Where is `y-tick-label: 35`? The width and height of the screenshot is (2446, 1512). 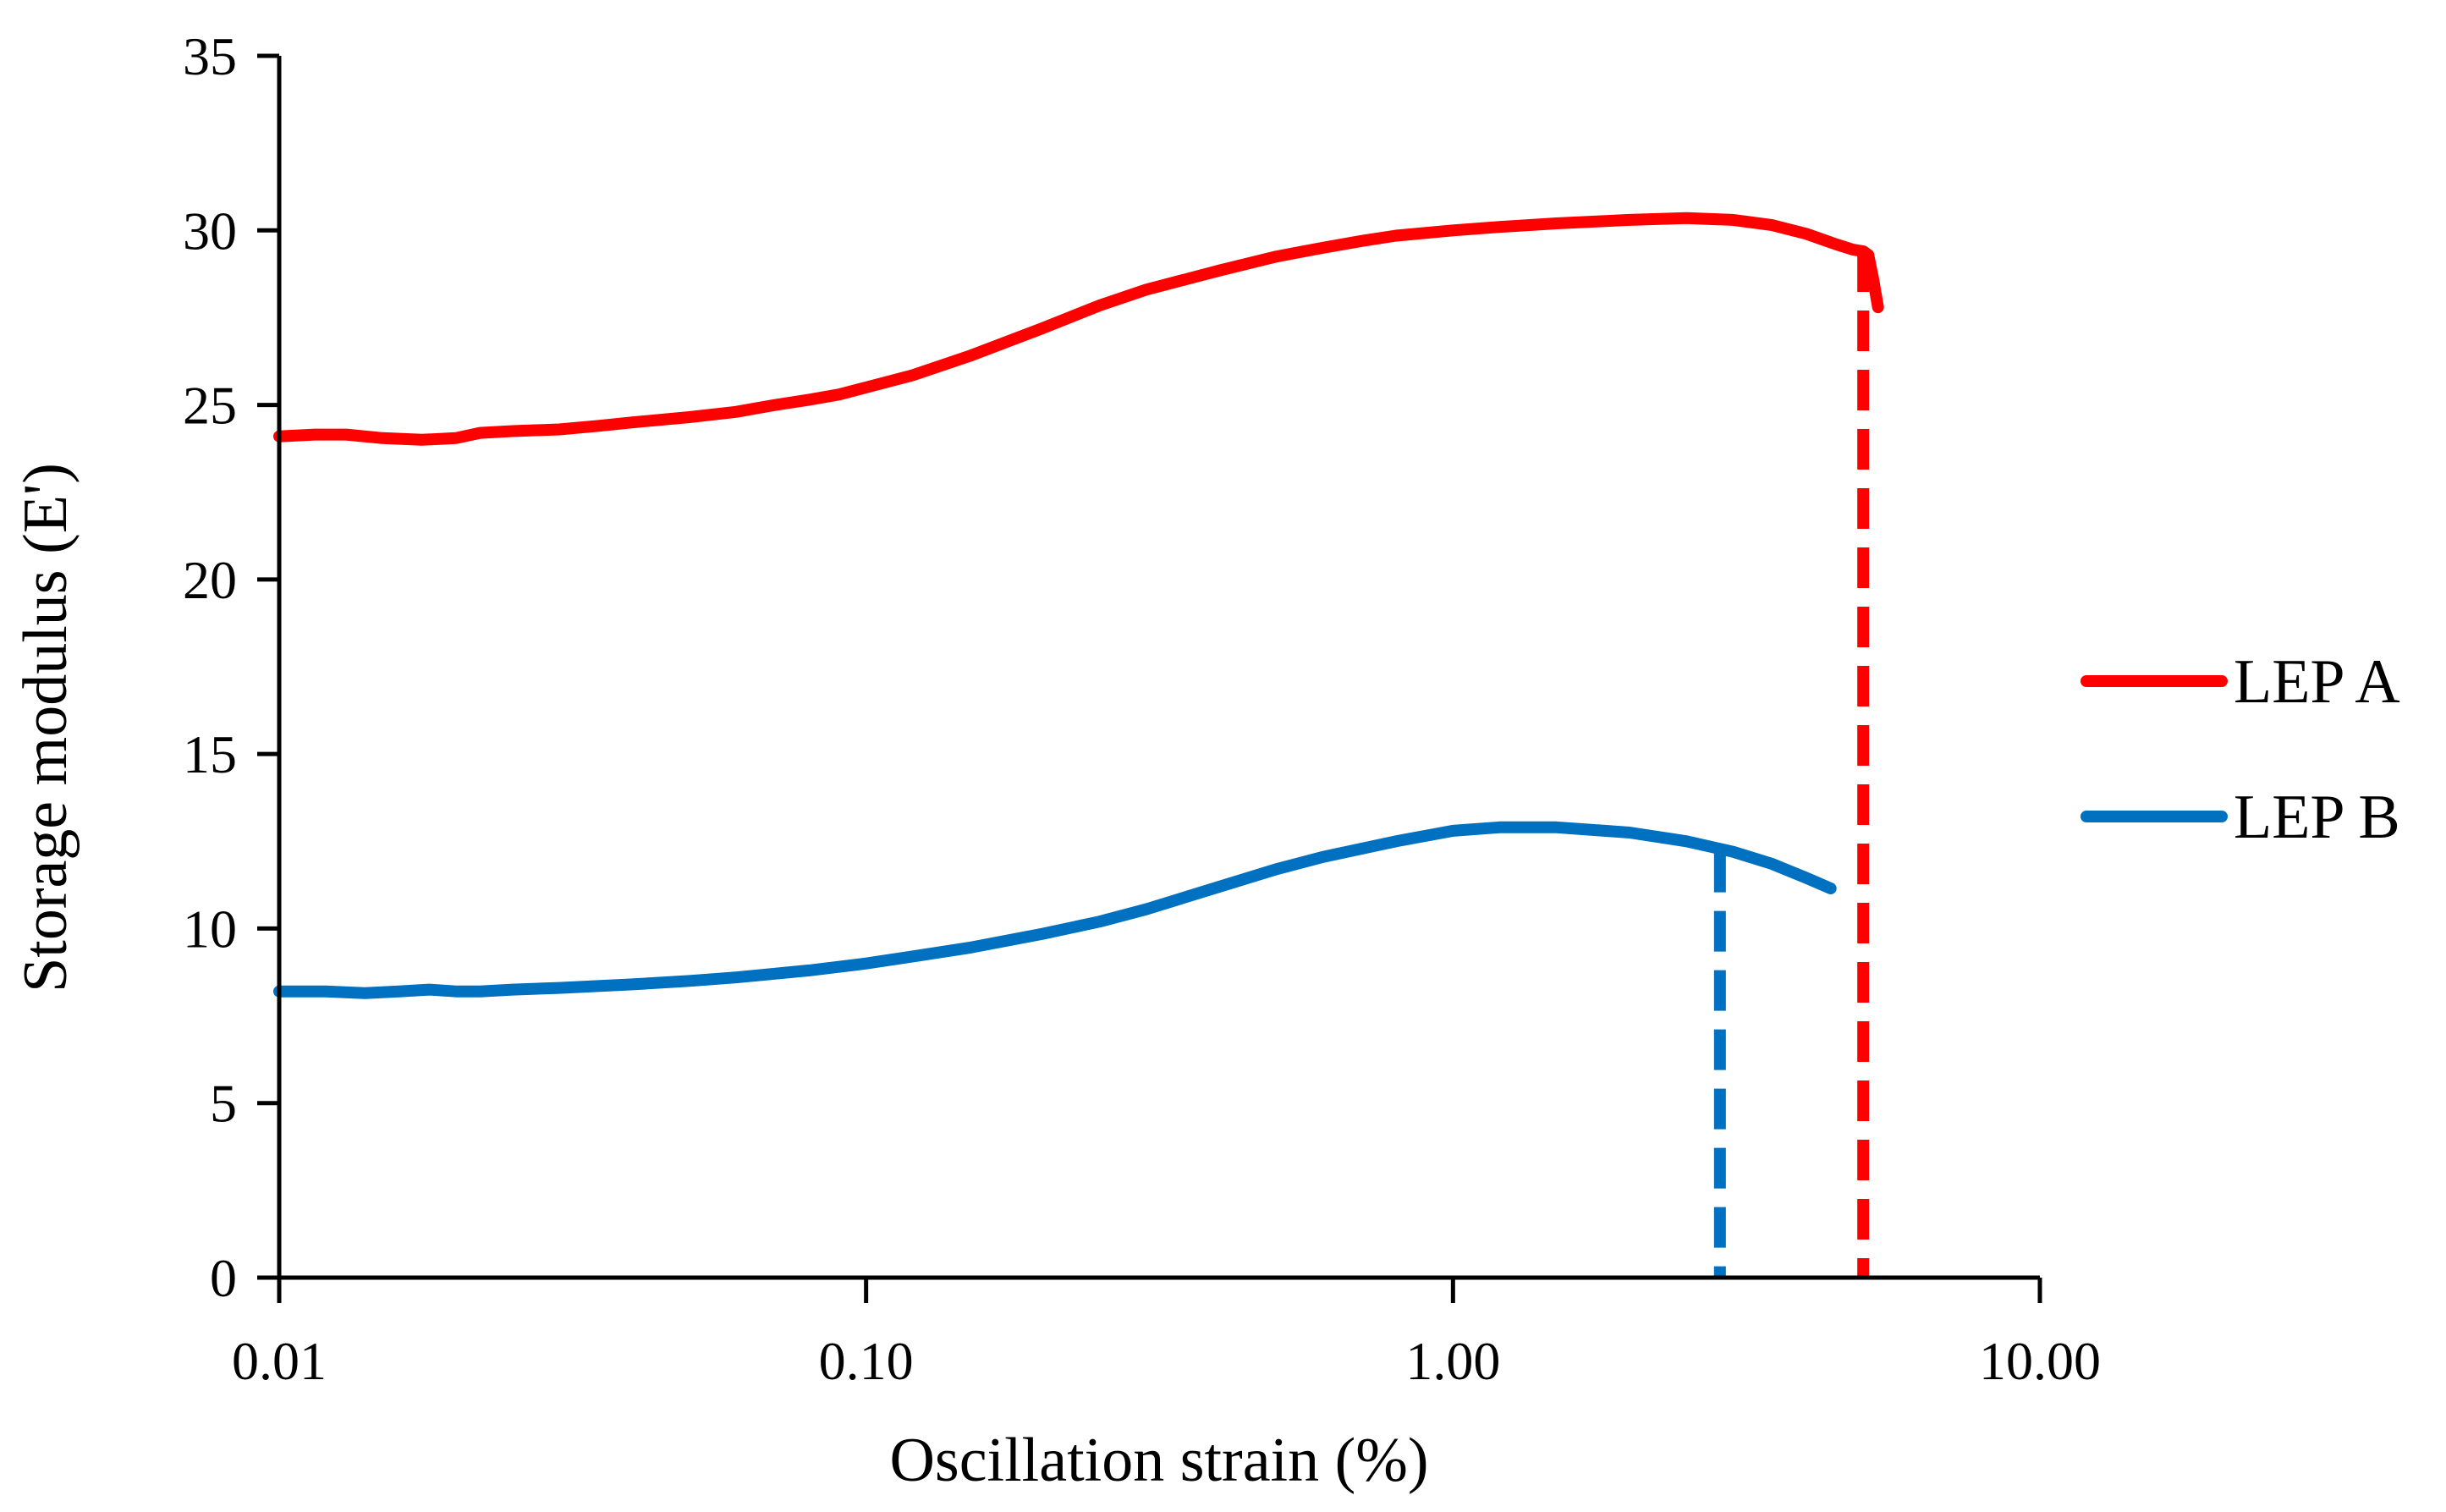
y-tick-label: 35 is located at coordinates (210, 56).